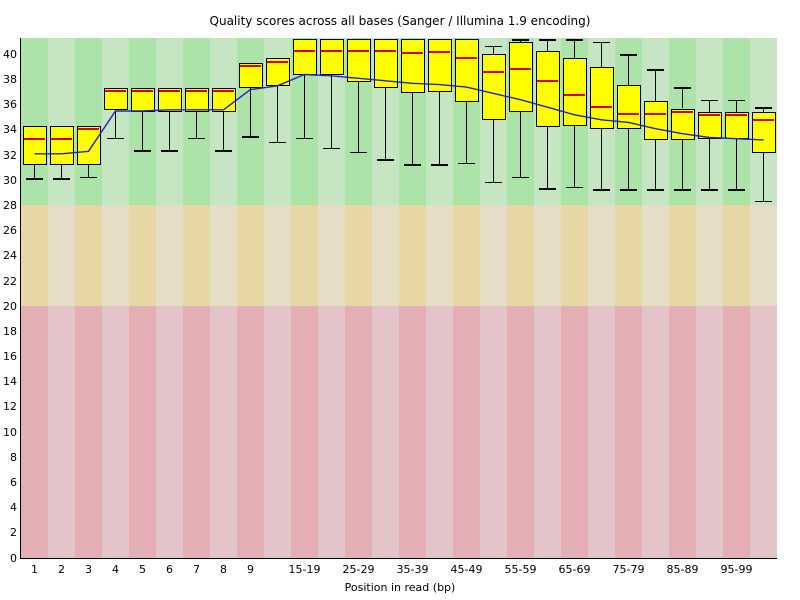 This screenshot has width=800, height=600. What do you see at coordinates (10, 306) in the screenshot?
I see `y-tick-label: 20` at bounding box center [10, 306].